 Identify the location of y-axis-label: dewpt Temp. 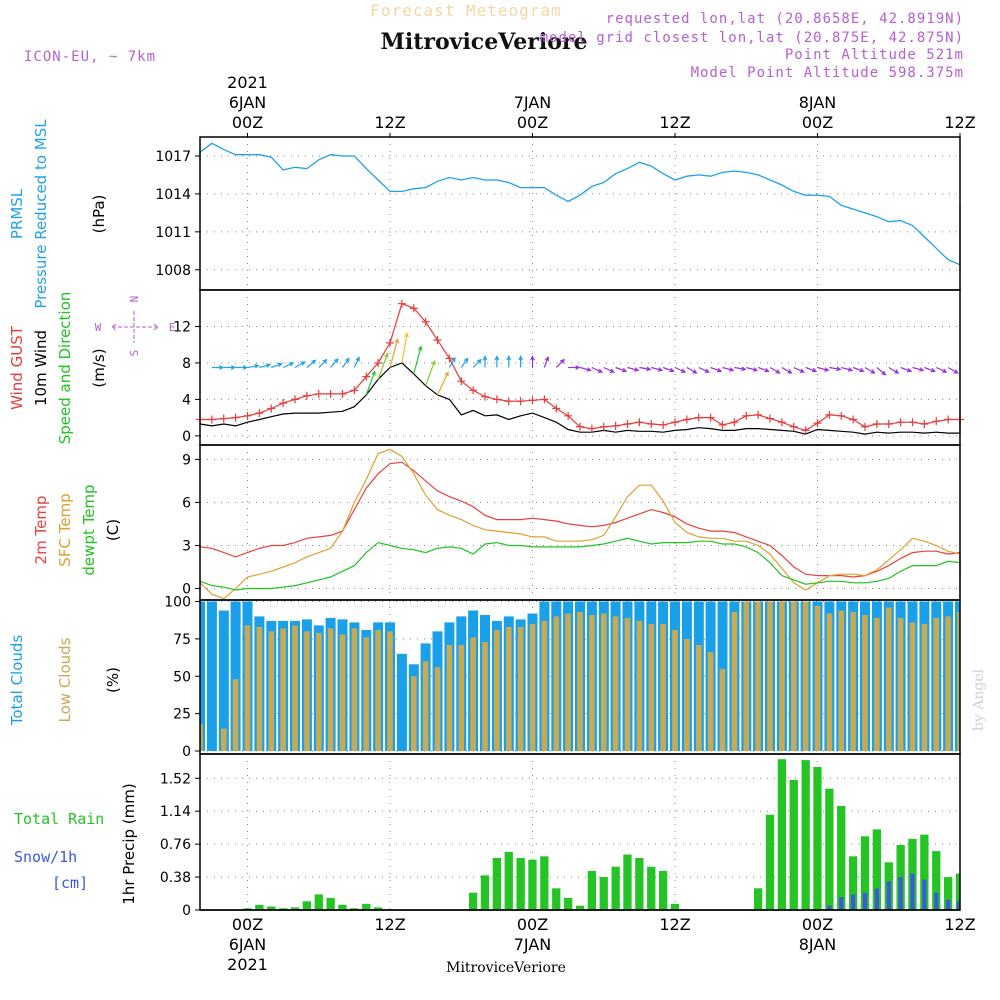
(89, 529).